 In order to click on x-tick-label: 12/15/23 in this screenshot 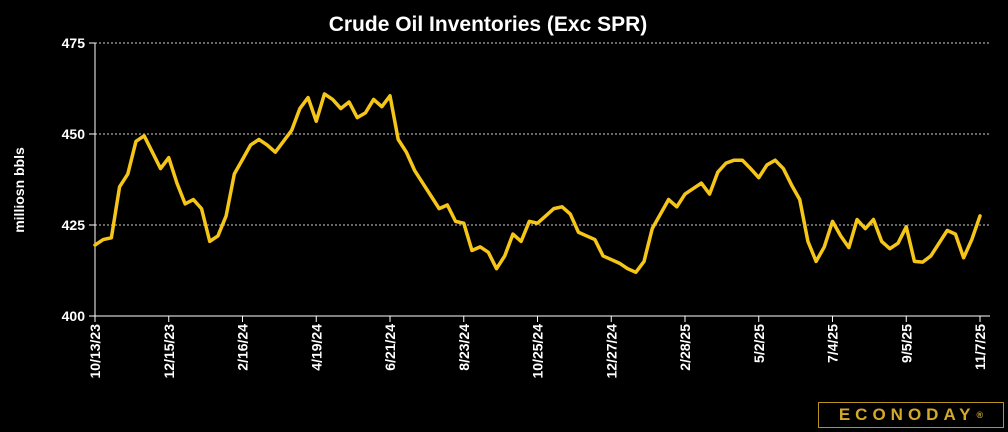, I will do `click(169, 351)`.